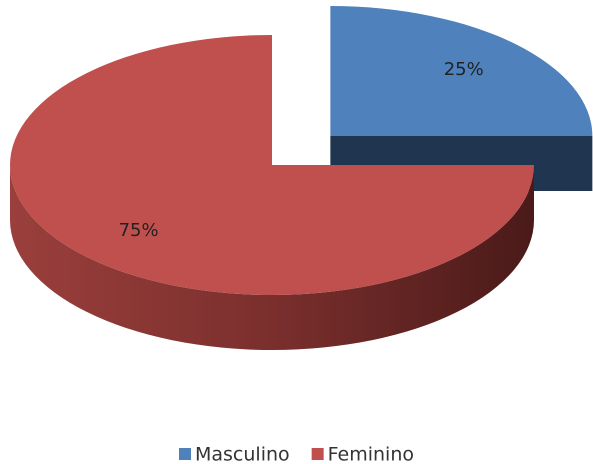 The image size is (593, 464). I want to click on legend: Masculino Feminino, so click(296, 454).